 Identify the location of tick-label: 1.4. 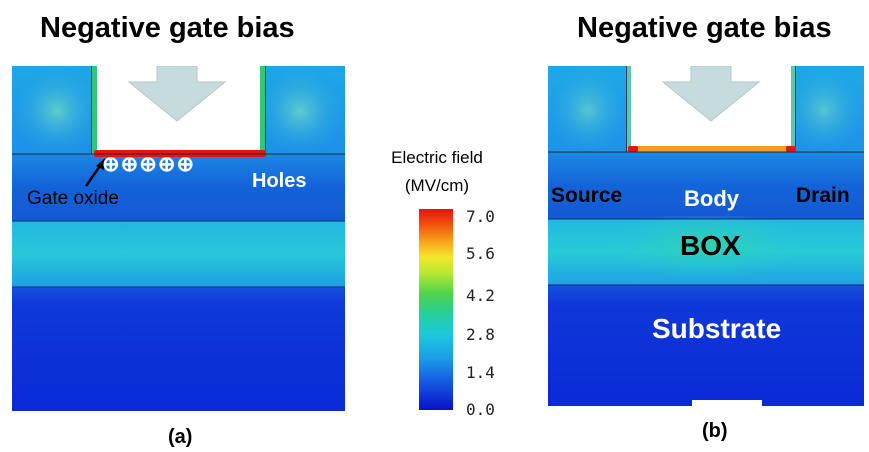
(480, 372).